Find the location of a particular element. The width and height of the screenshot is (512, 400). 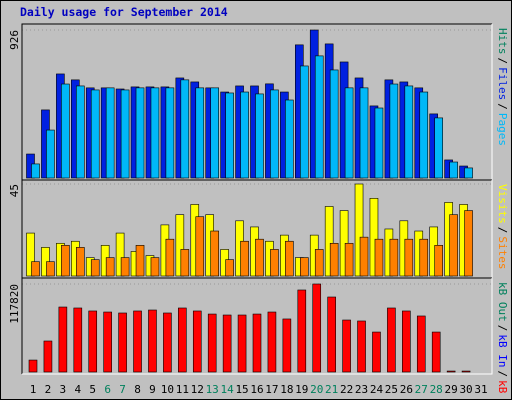

legend-entry: Pages is located at coordinates (502, 129).